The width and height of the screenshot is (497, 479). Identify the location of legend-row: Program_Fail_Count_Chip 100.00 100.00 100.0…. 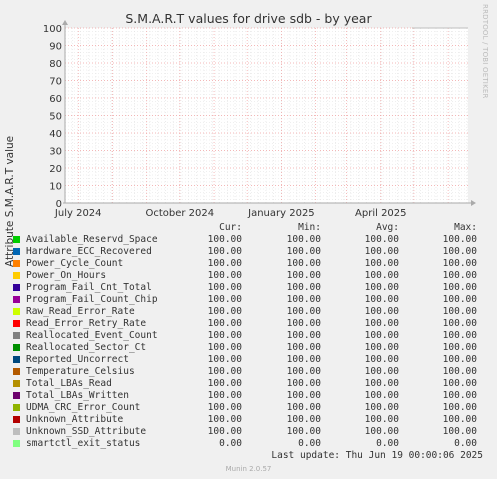
(248, 300).